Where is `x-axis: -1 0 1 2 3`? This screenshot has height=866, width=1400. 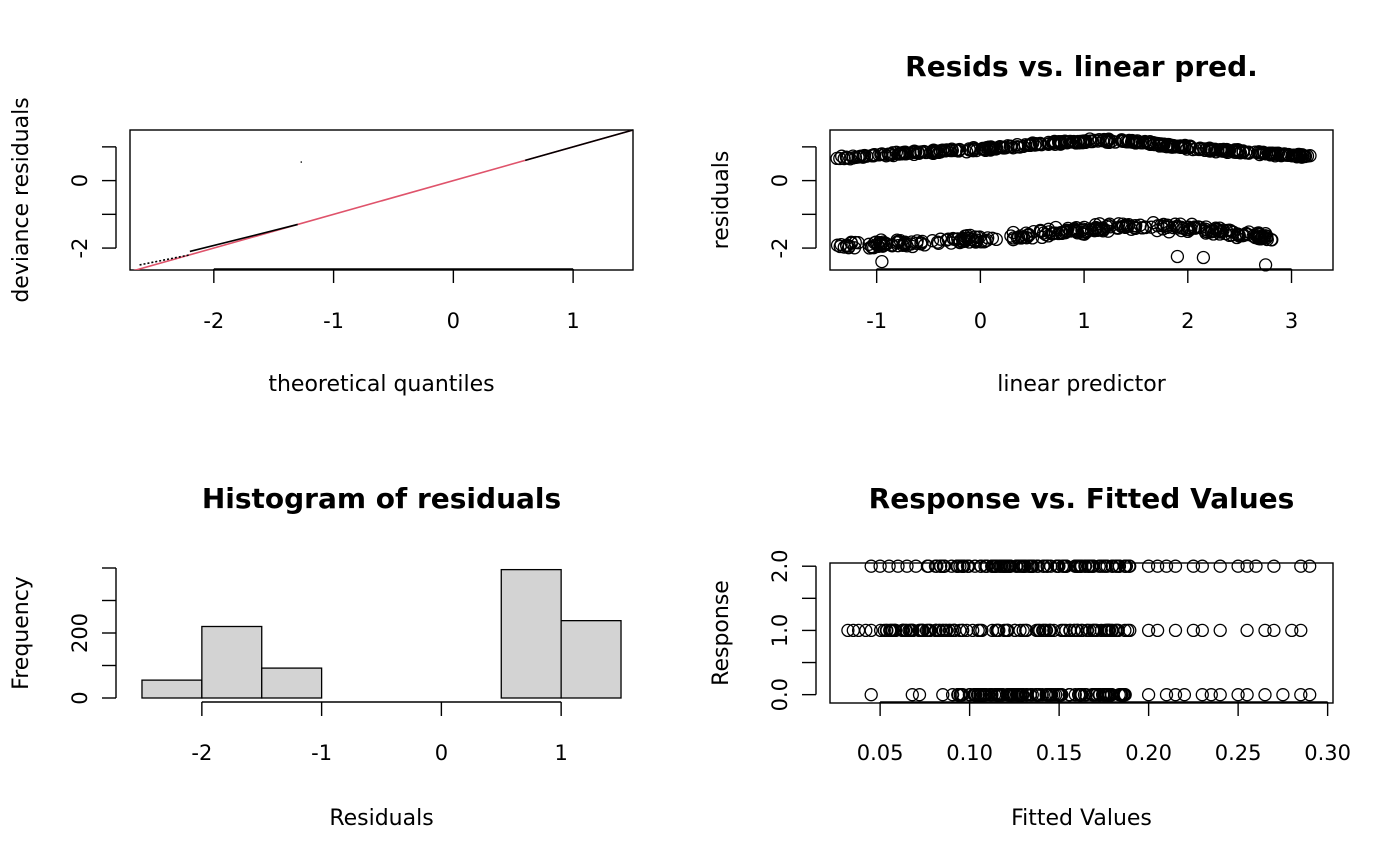 x-axis: -1 0 1 2 3 is located at coordinates (1082, 300).